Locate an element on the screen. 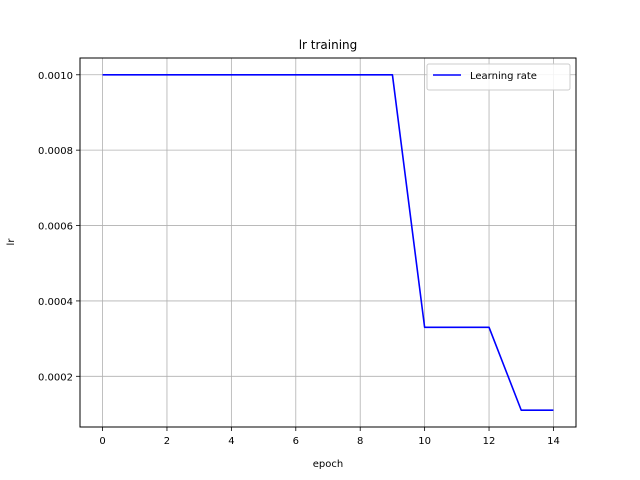  legend-label-learning-rate: Learning rate is located at coordinates (503, 76).